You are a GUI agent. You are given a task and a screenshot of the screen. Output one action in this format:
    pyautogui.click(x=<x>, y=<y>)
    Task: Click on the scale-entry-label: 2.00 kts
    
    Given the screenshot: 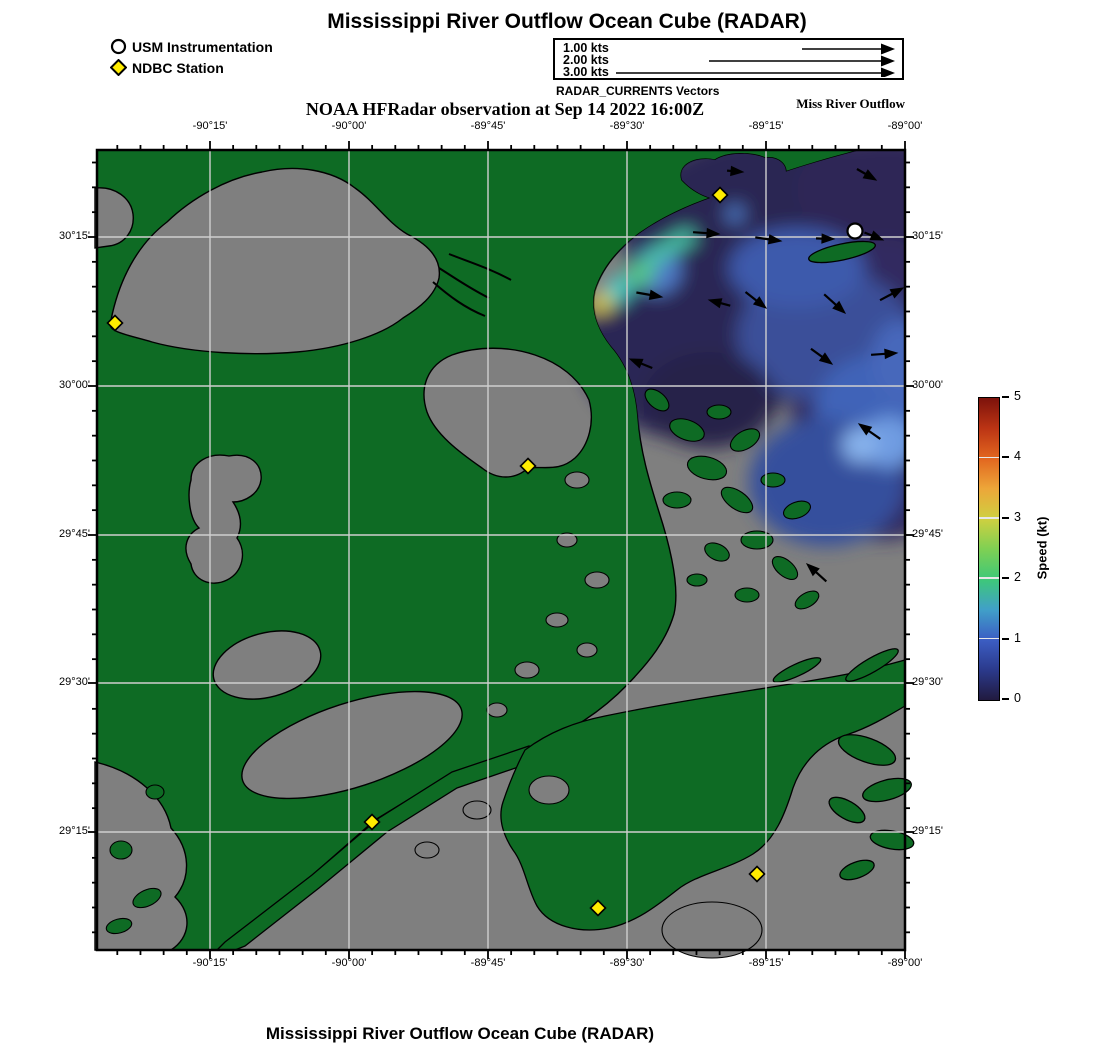 What is the action you would take?
    pyautogui.click(x=586, y=60)
    